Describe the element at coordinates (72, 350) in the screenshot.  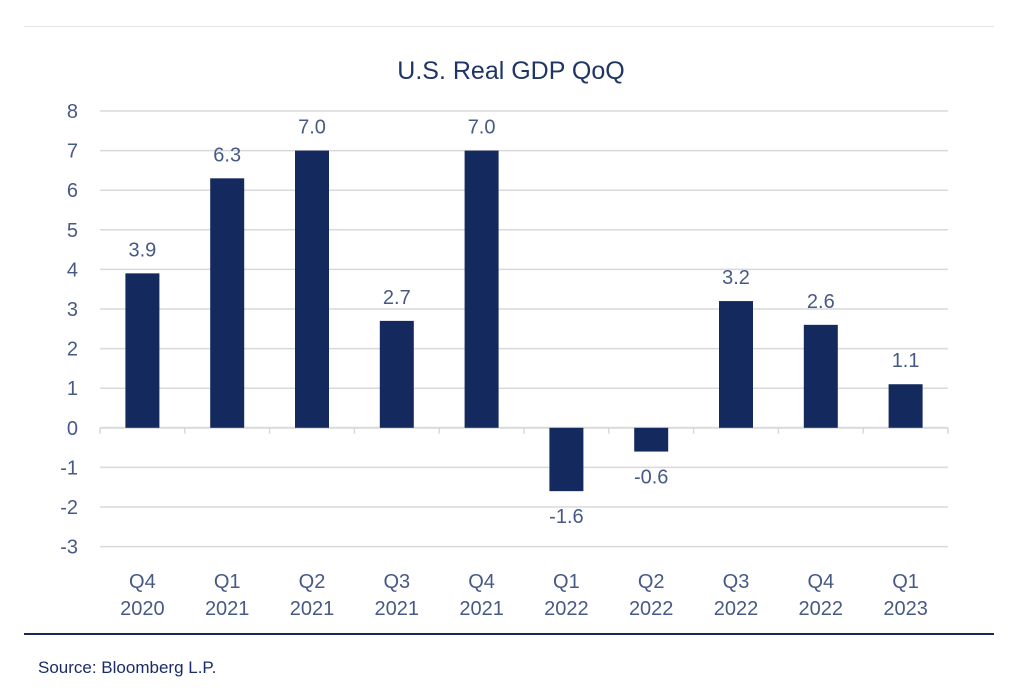
I see `y-tick-label: 2` at that location.